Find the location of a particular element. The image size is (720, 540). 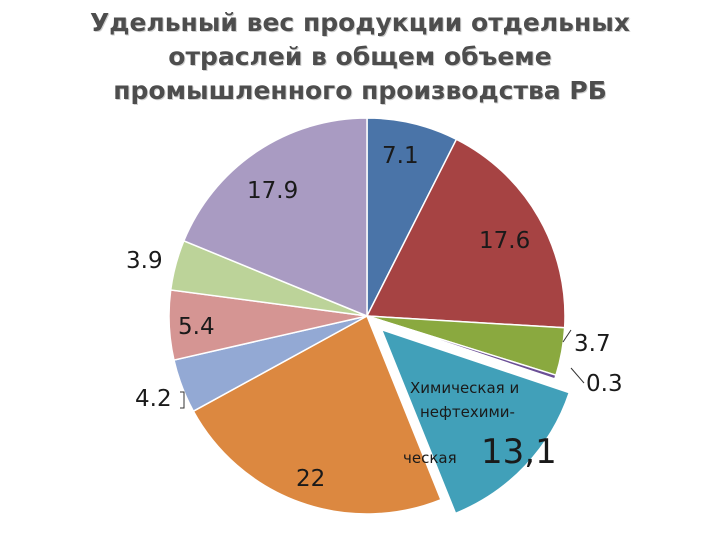

slice-label-chem-line1: Химическая и is located at coordinates (464, 388).